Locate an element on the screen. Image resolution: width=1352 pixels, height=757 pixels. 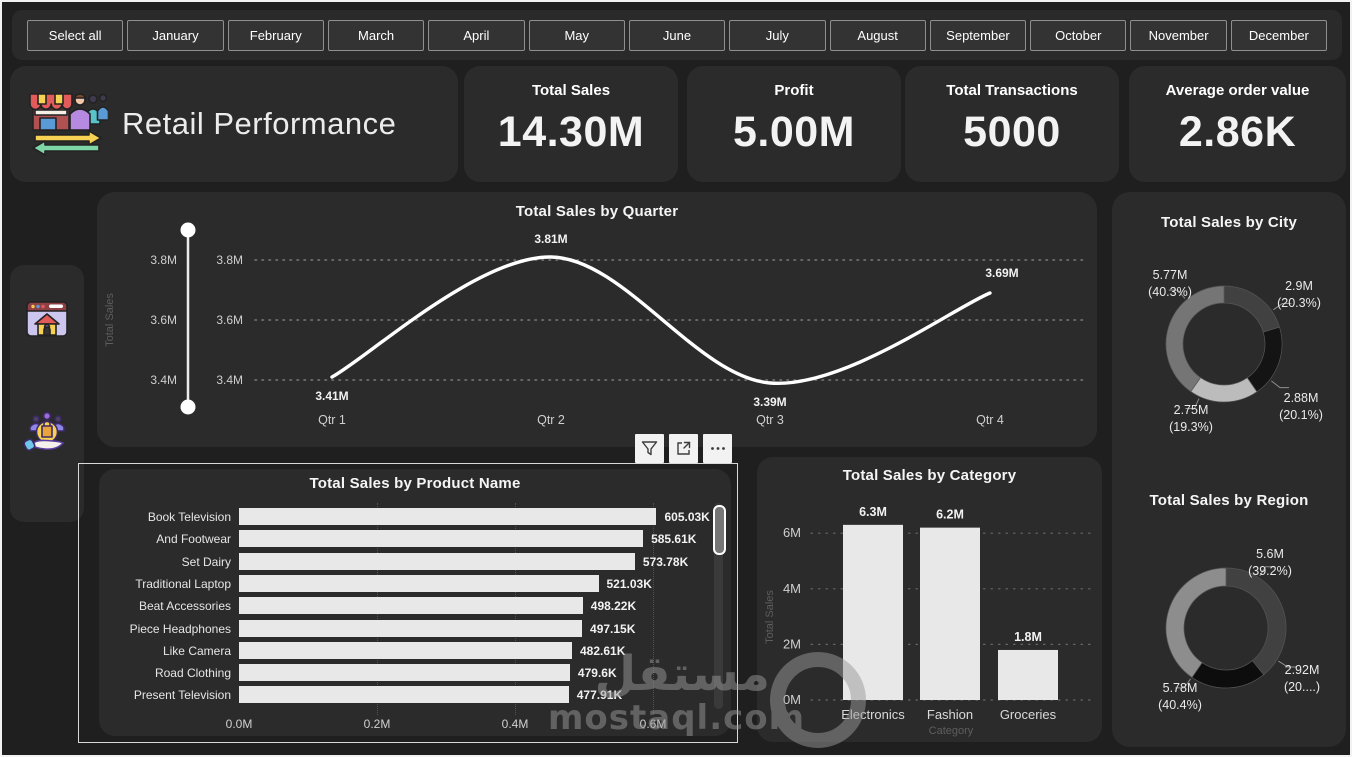
data-label: 1.8M is located at coordinates (1028, 637).